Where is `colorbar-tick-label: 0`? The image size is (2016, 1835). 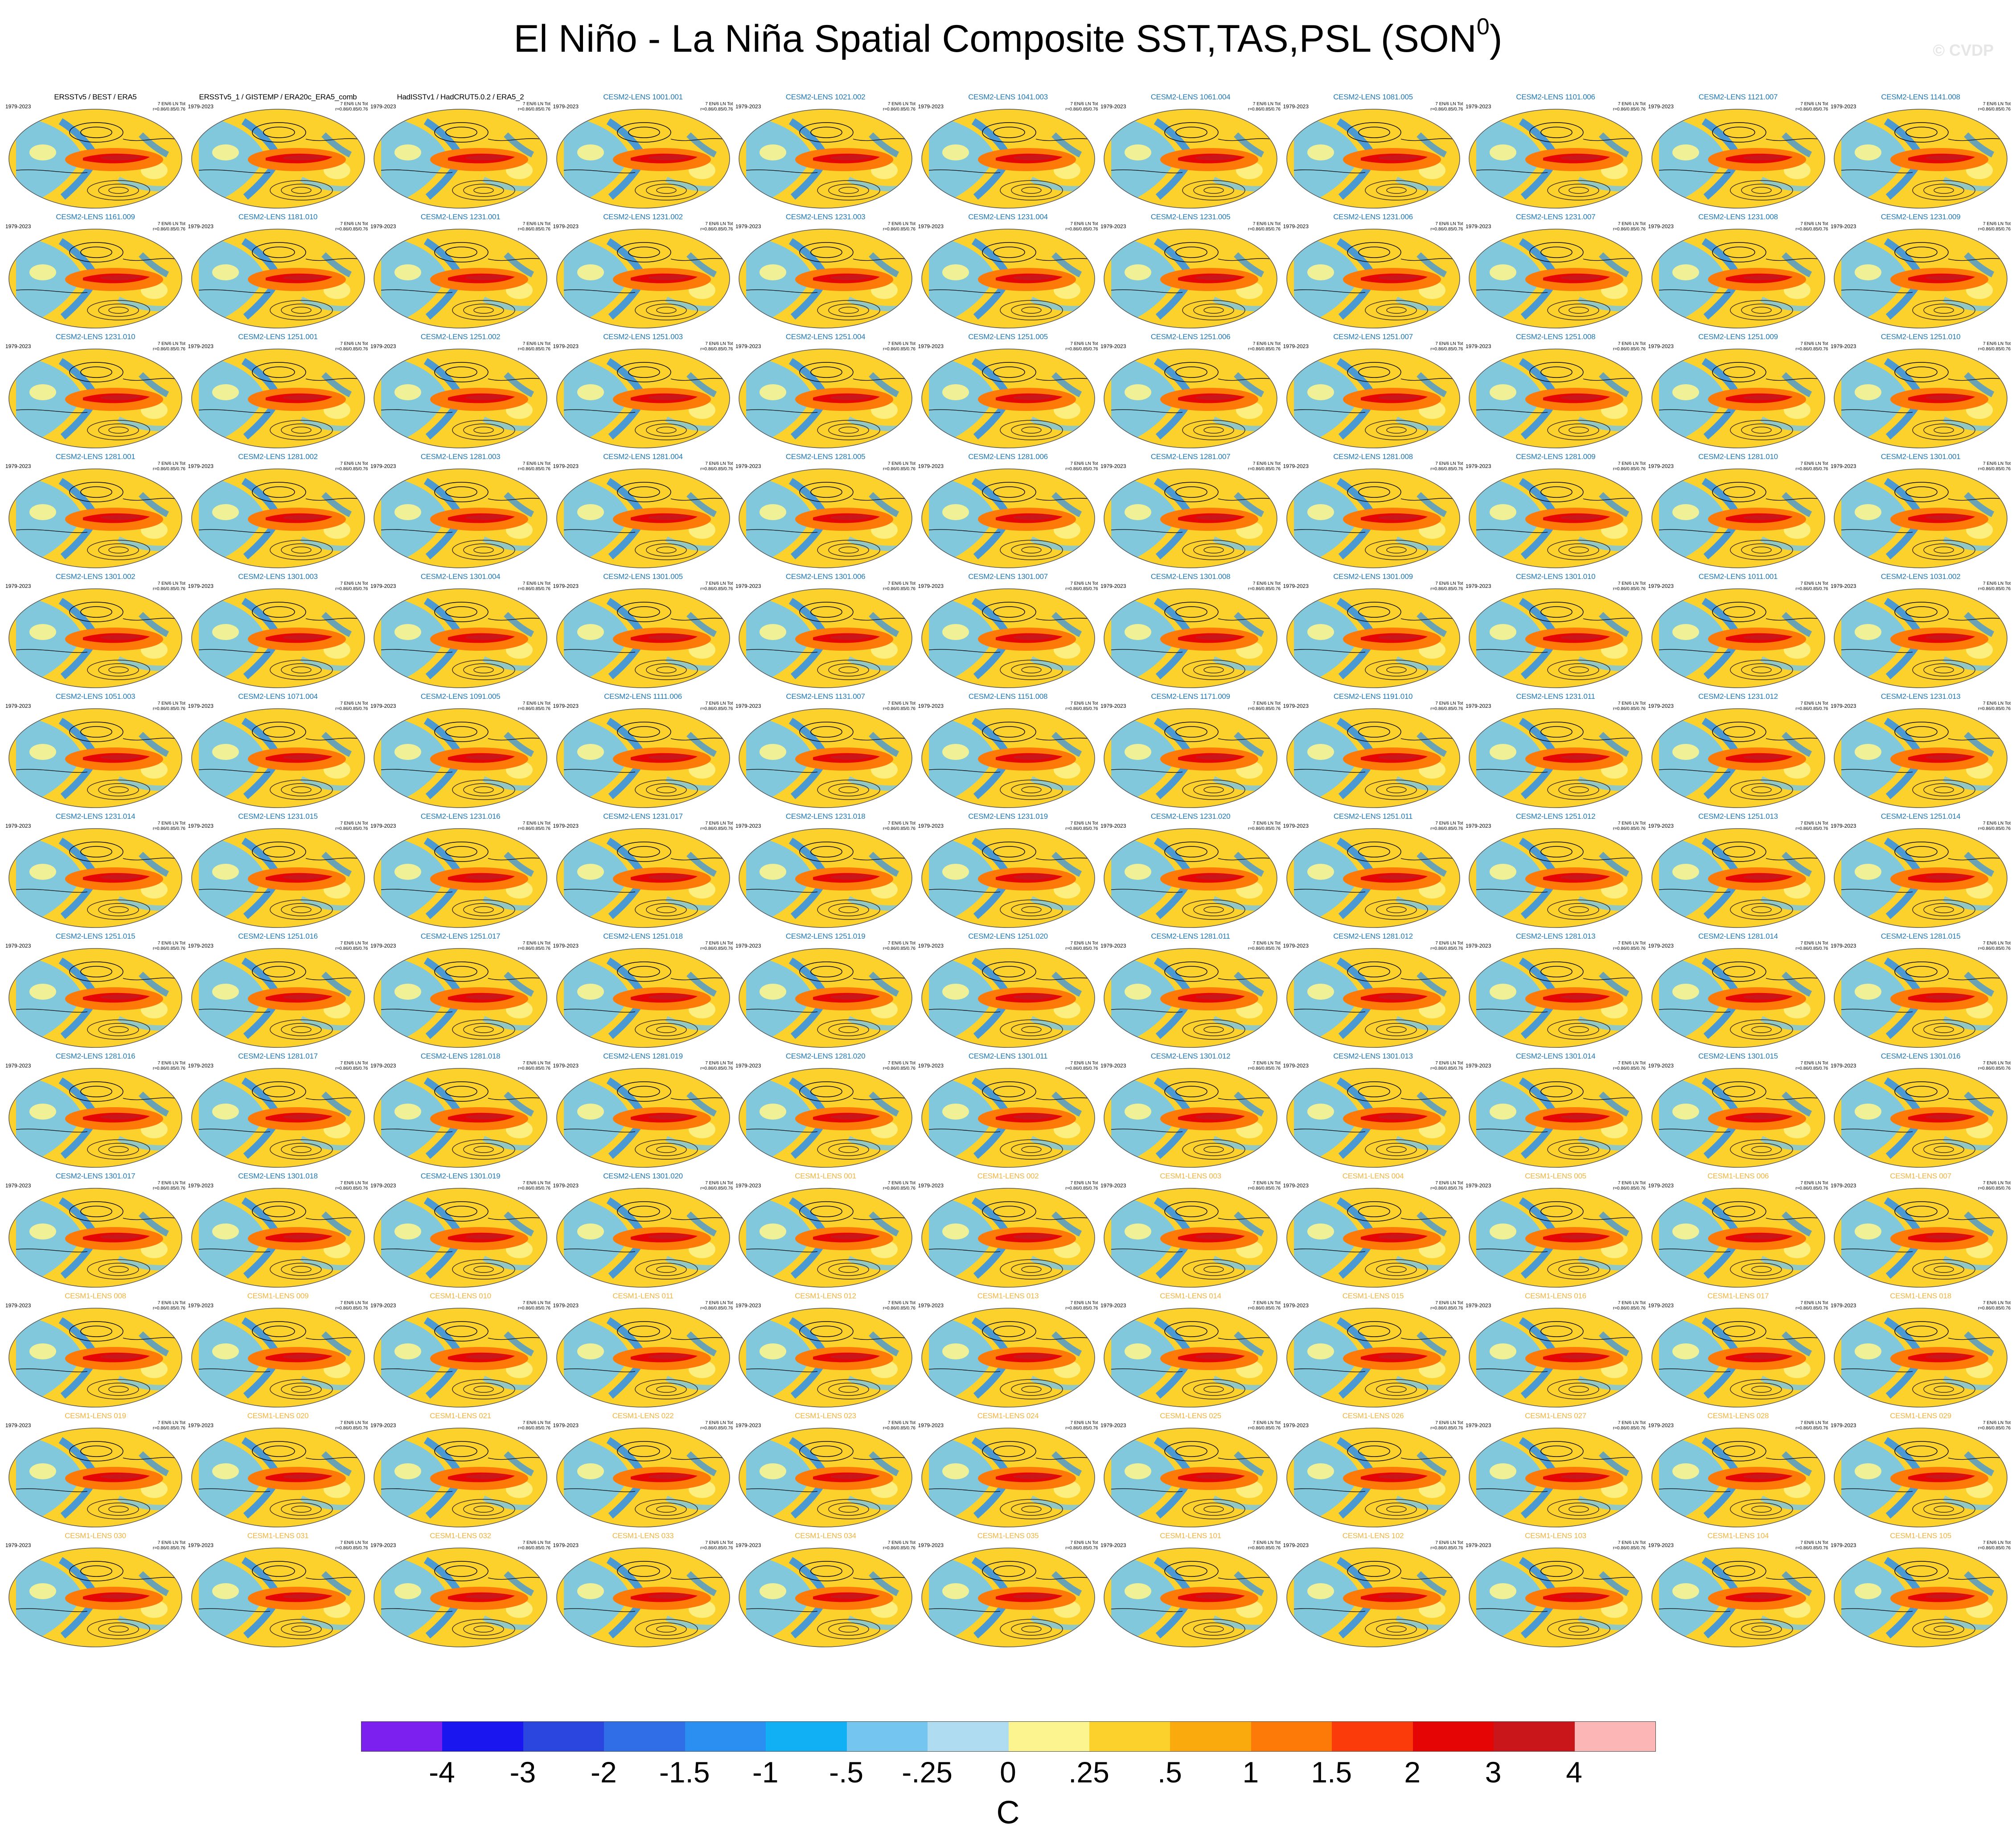 colorbar-tick-label: 0 is located at coordinates (1008, 1772).